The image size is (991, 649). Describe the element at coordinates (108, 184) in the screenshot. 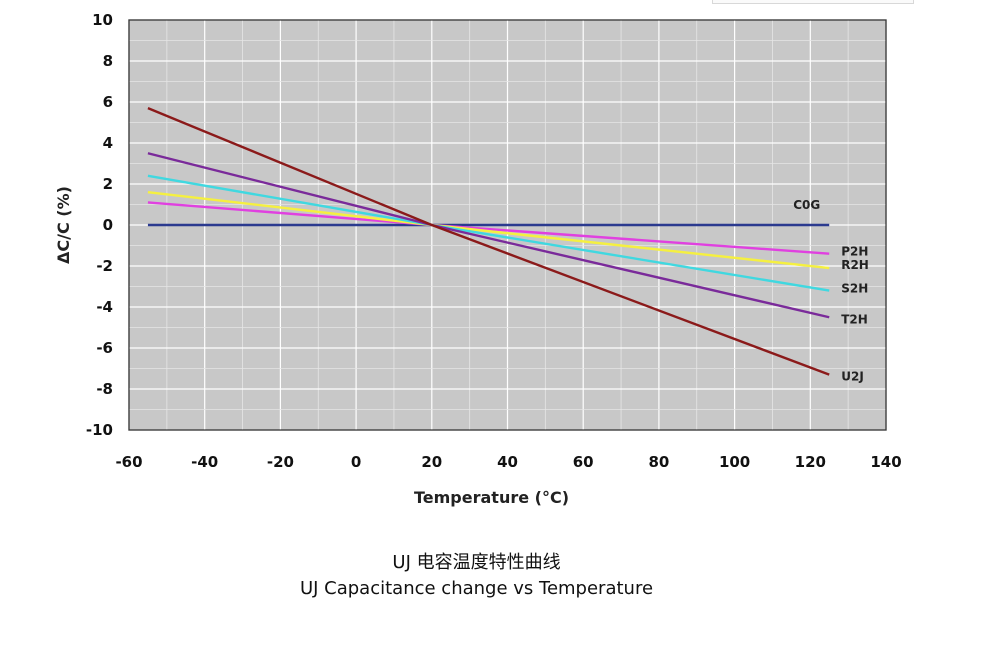

I see `y-tick-label: 2` at that location.